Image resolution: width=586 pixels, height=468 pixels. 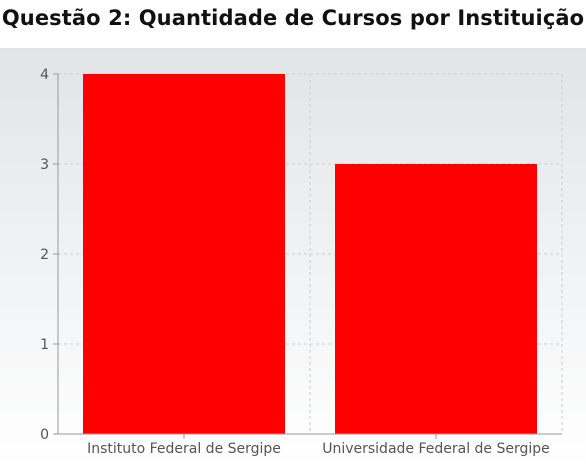 What do you see at coordinates (184, 449) in the screenshot?
I see `x-tick-label: Instituto Federal de Sergipe` at bounding box center [184, 449].